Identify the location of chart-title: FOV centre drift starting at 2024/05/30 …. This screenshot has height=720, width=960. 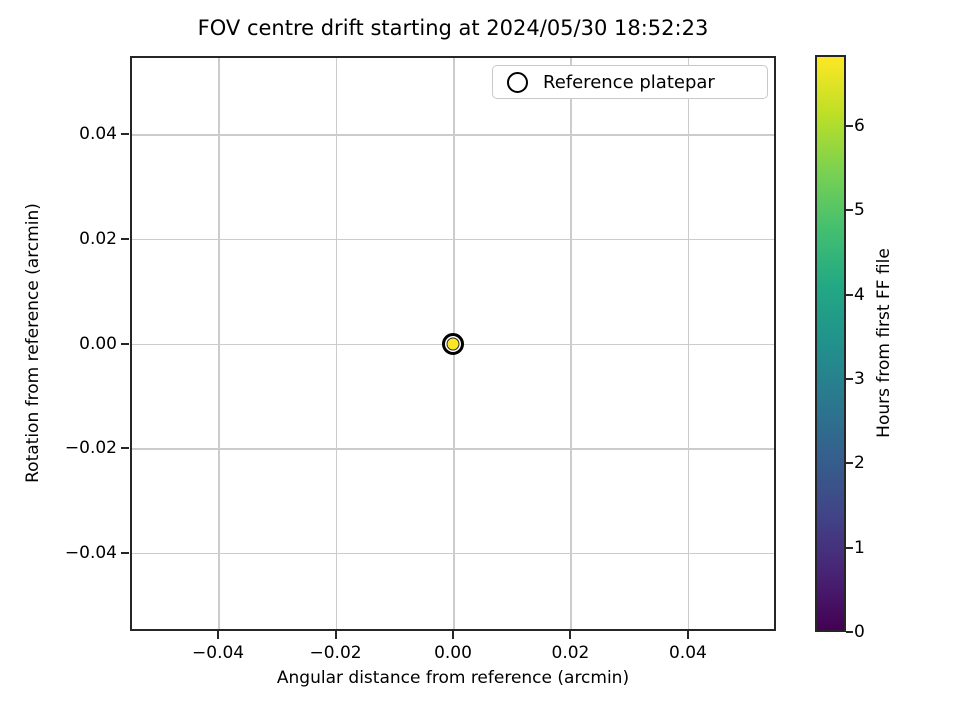
(453, 28).